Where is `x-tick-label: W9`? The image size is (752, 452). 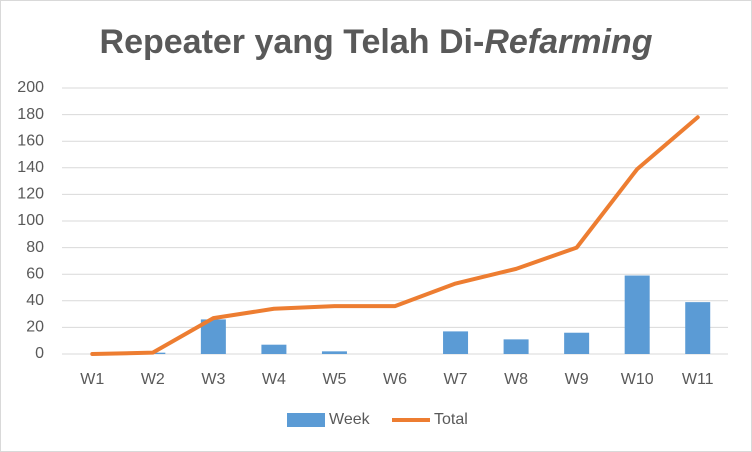
x-tick-label: W9 is located at coordinates (577, 379).